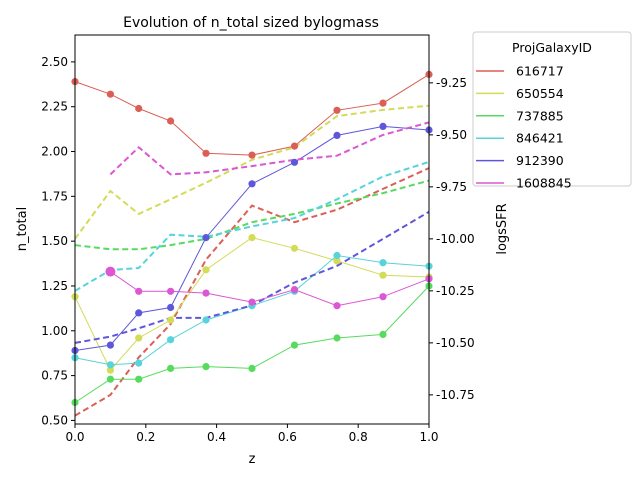 The height and width of the screenshot is (480, 640). Describe the element at coordinates (74, 437) in the screenshot. I see `x-tick-label: 0.0` at that location.